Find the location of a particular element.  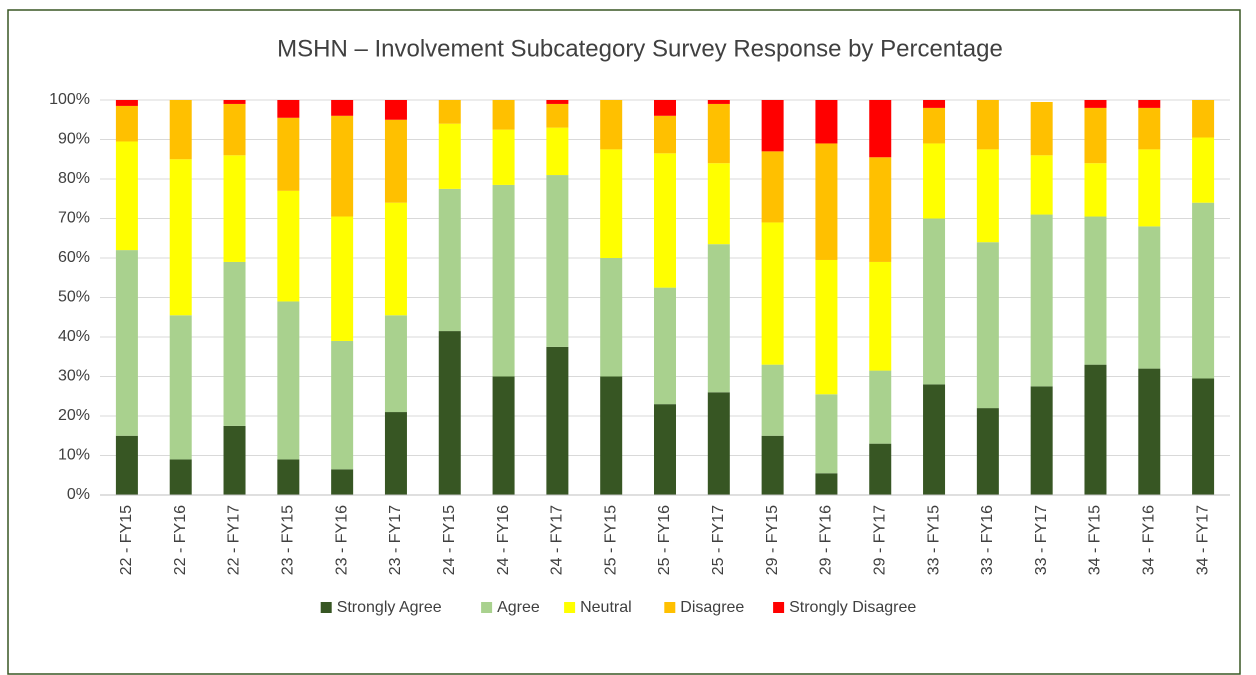

x-tick-label: 25 - FY15 is located at coordinates (610, 540).